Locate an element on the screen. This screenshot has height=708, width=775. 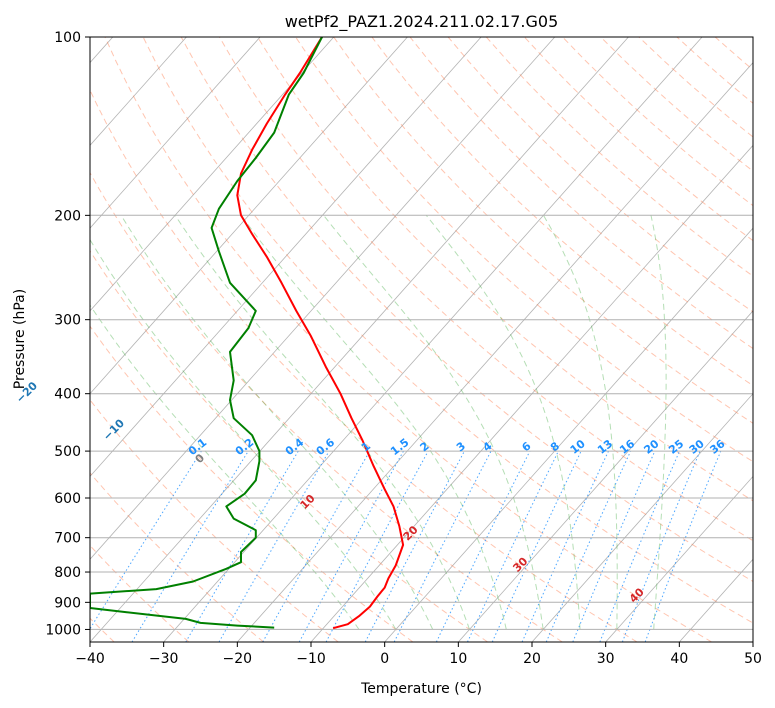
x-tick-label: 10 is located at coordinates (458, 659).